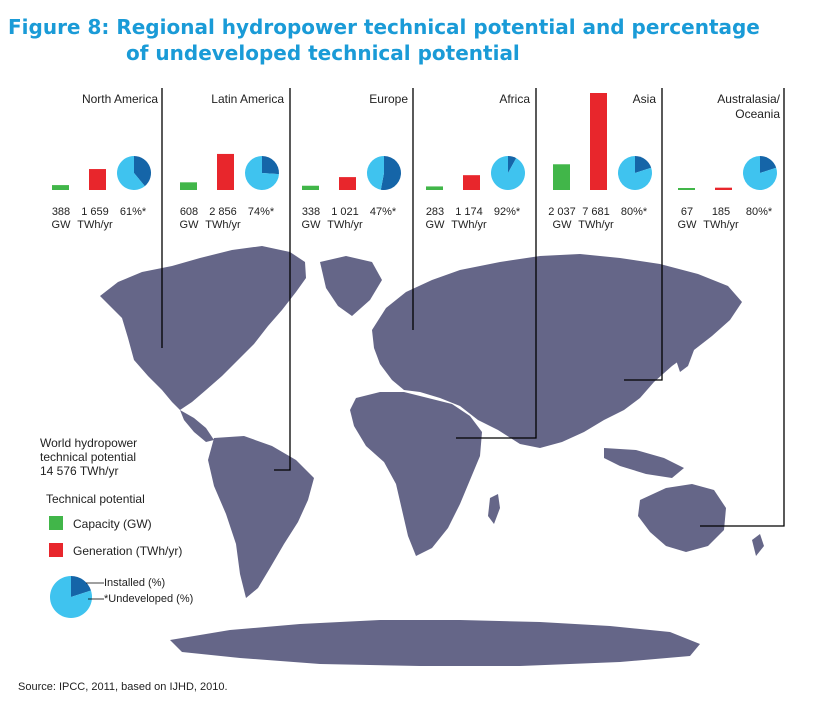 This screenshot has height=714, width=824. I want to click on pie-latin-america, so click(262, 173).